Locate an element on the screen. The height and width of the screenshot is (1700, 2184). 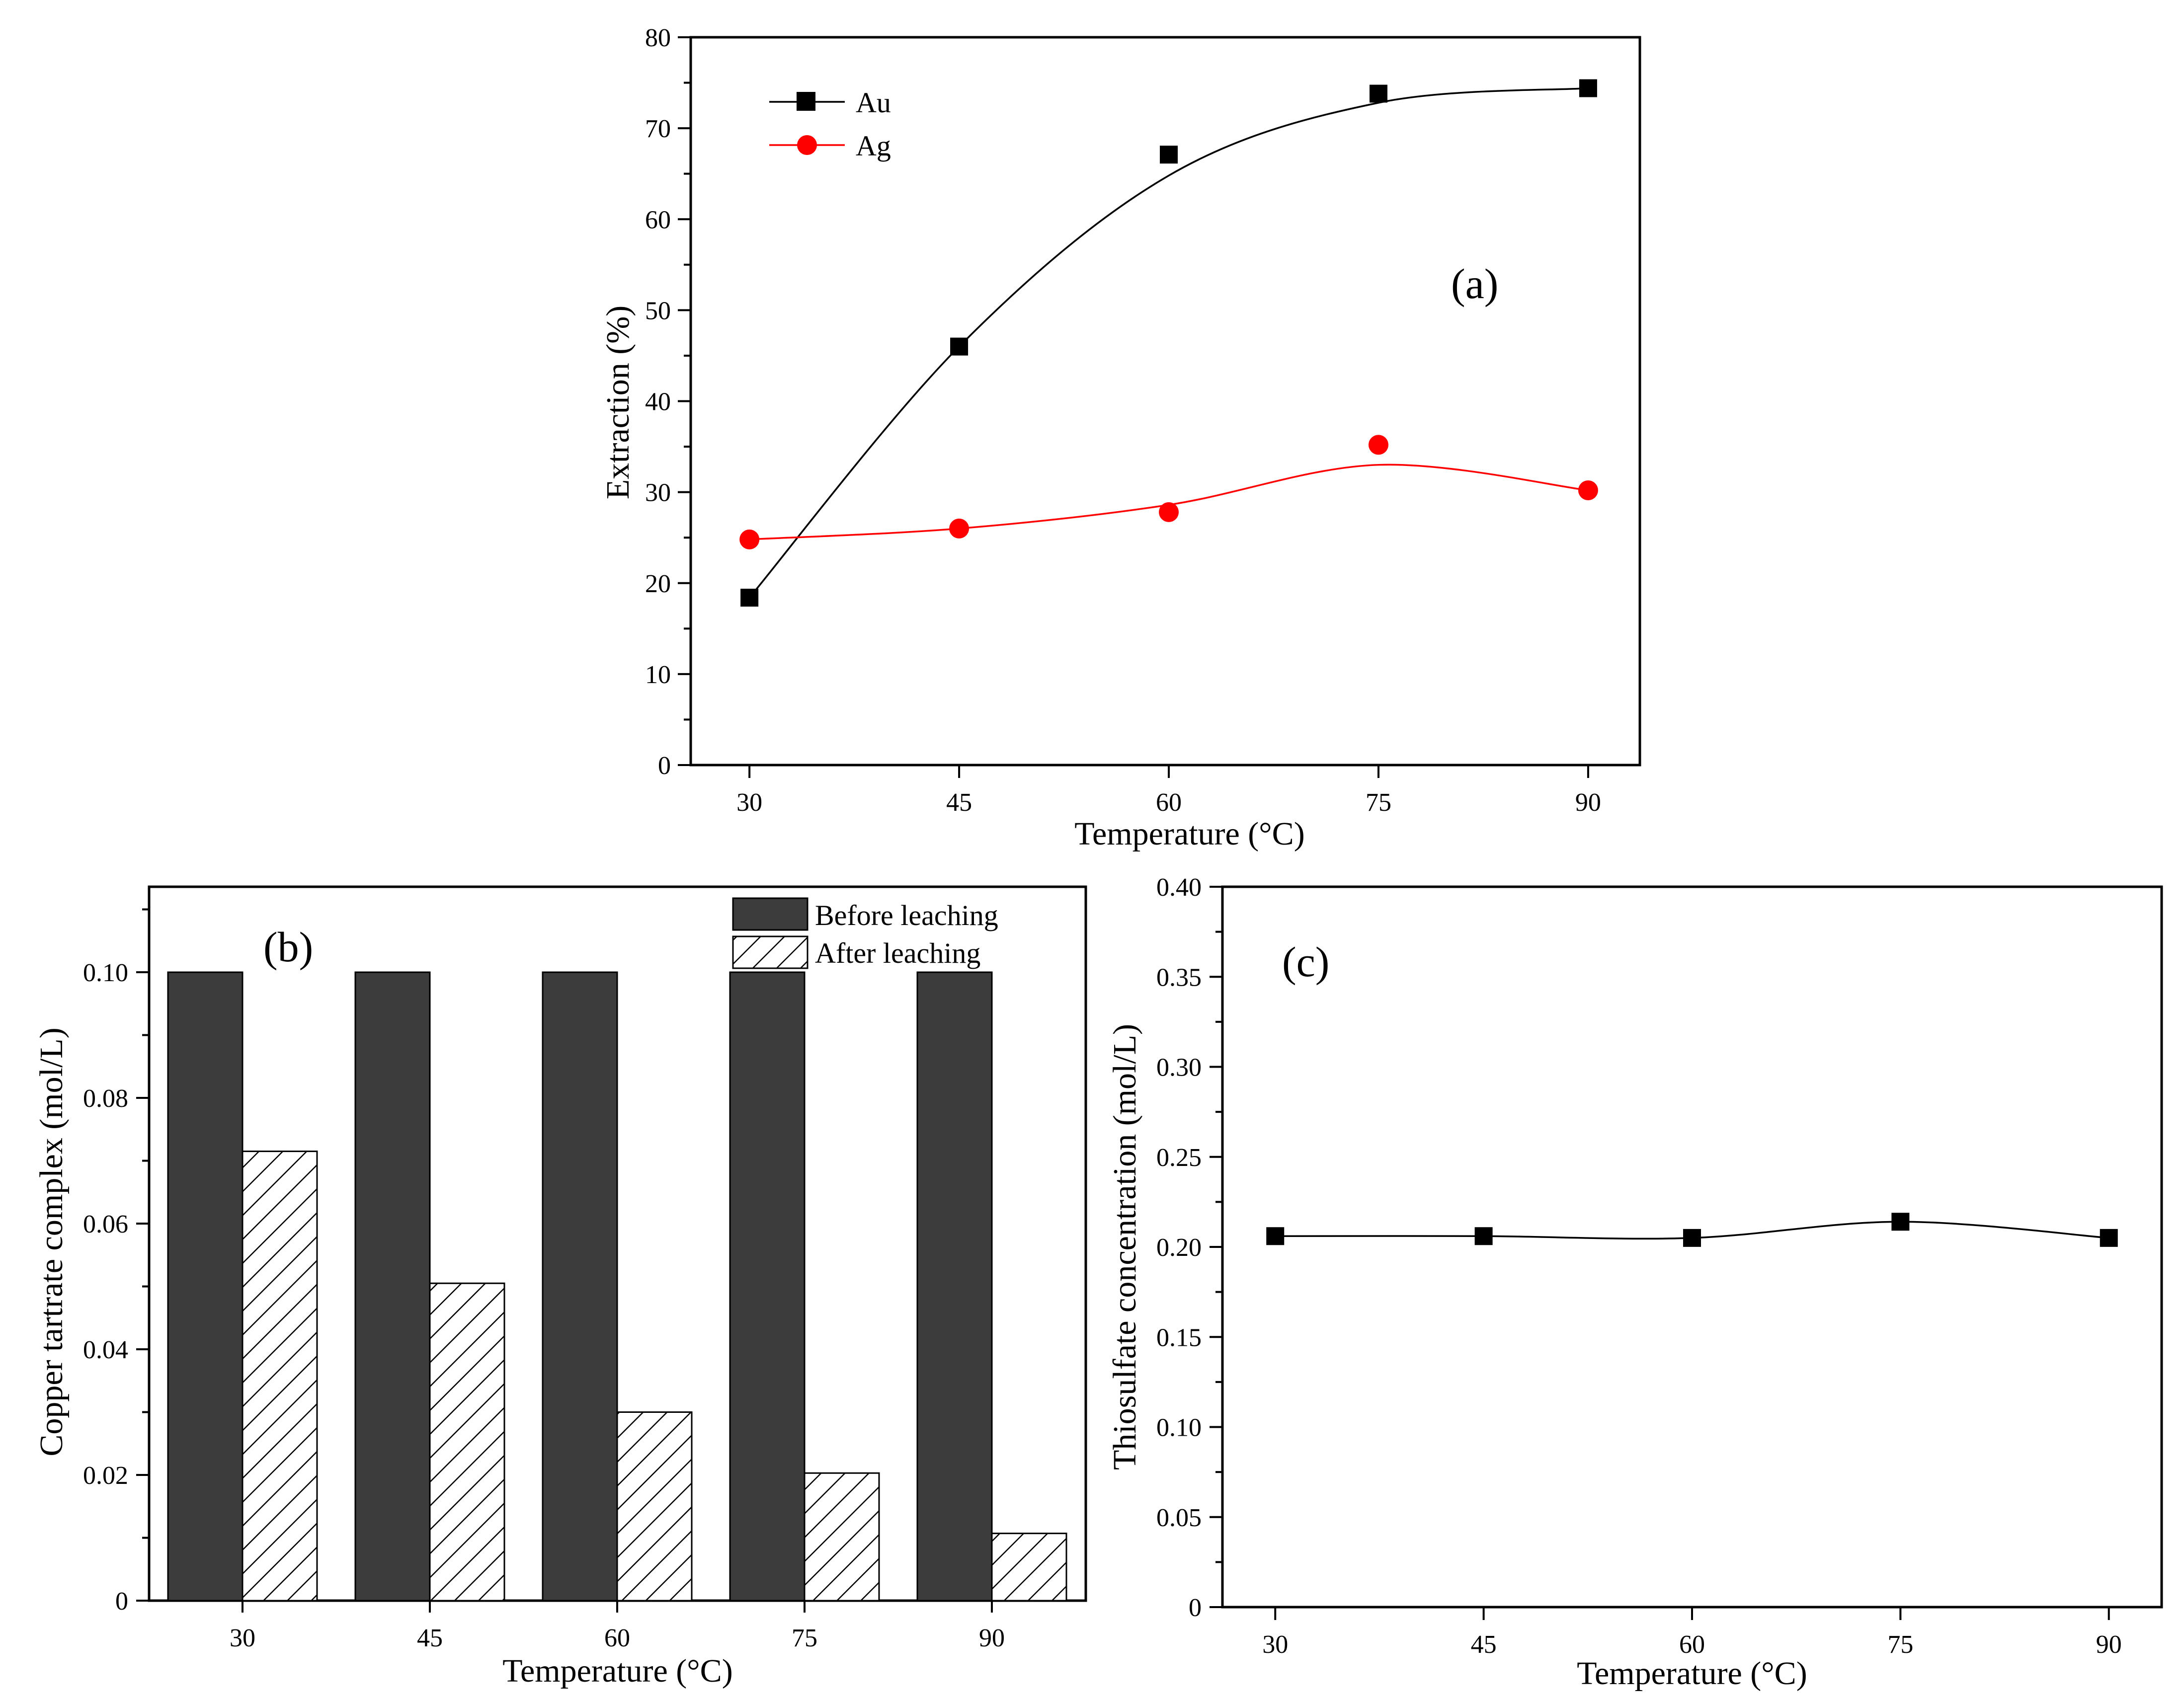
chart-b-y-tick-label: 0 is located at coordinates (121, 1602).